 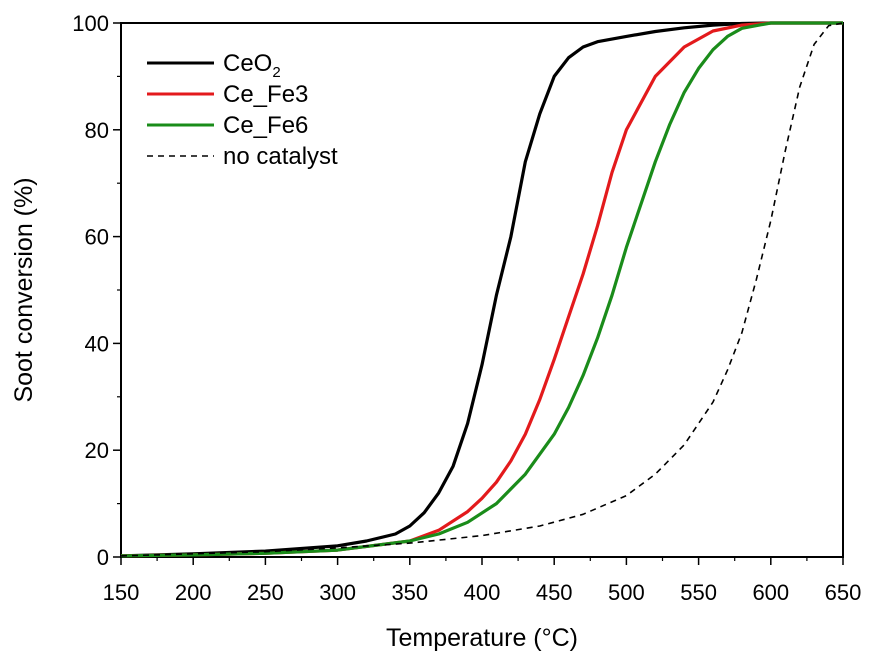 I want to click on x-axis-title: Temperature (°C), so click(x=482, y=638).